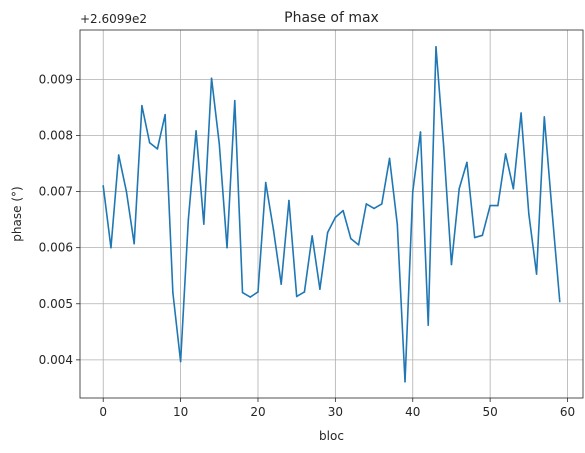 Image resolution: width=585 pixels, height=453 pixels. I want to click on y-tick-label: 0.009, so click(56, 79).